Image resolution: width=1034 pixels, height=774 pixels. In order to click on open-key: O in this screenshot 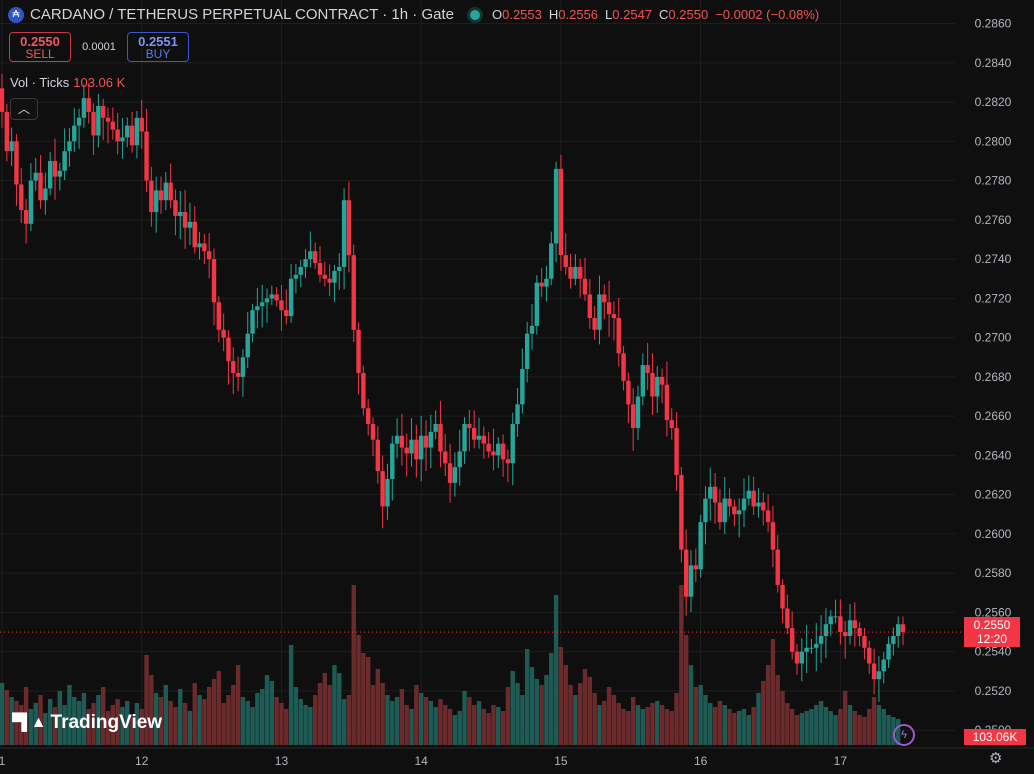, I will do `click(497, 14)`.